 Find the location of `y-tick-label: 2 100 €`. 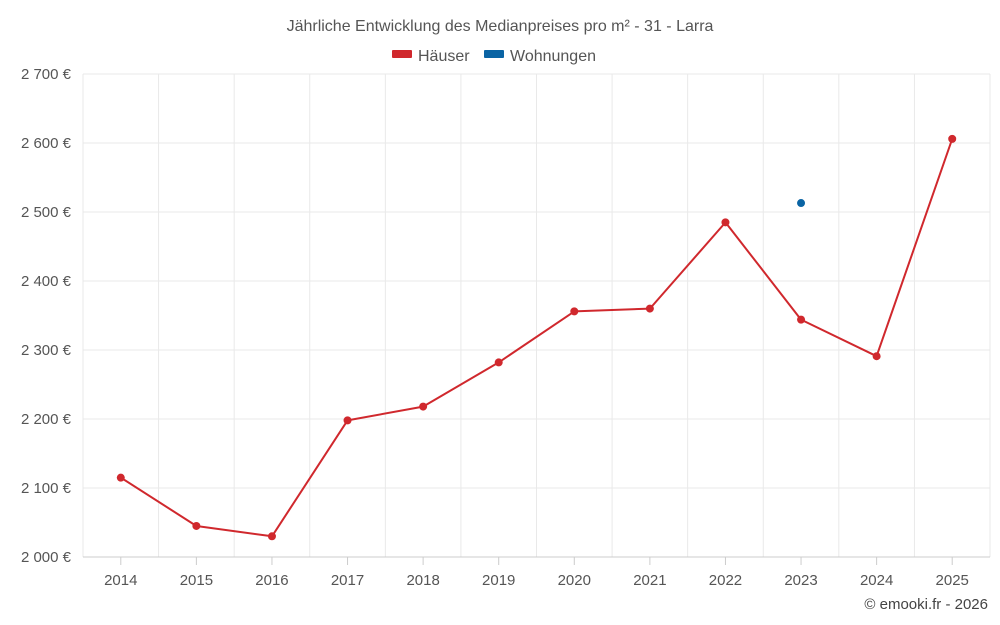

y-tick-label: 2 100 € is located at coordinates (46, 488).